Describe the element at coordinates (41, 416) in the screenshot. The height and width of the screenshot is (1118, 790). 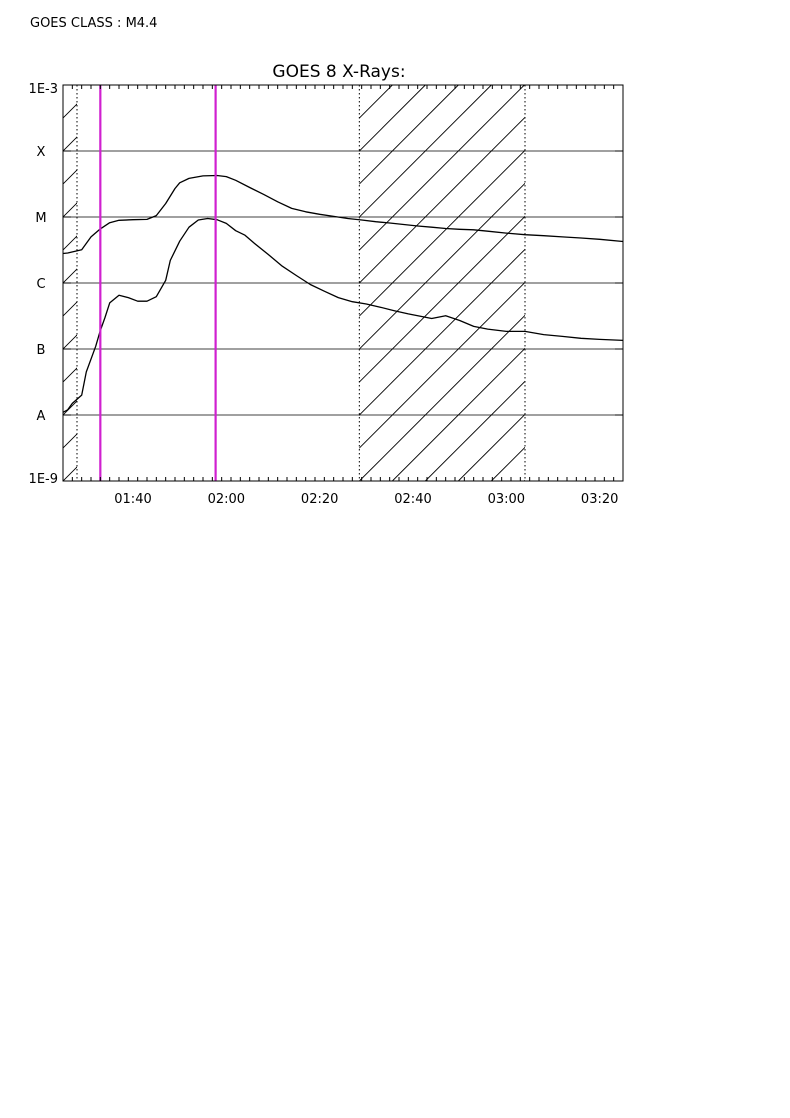
I see `y-tick-label: A` at that location.